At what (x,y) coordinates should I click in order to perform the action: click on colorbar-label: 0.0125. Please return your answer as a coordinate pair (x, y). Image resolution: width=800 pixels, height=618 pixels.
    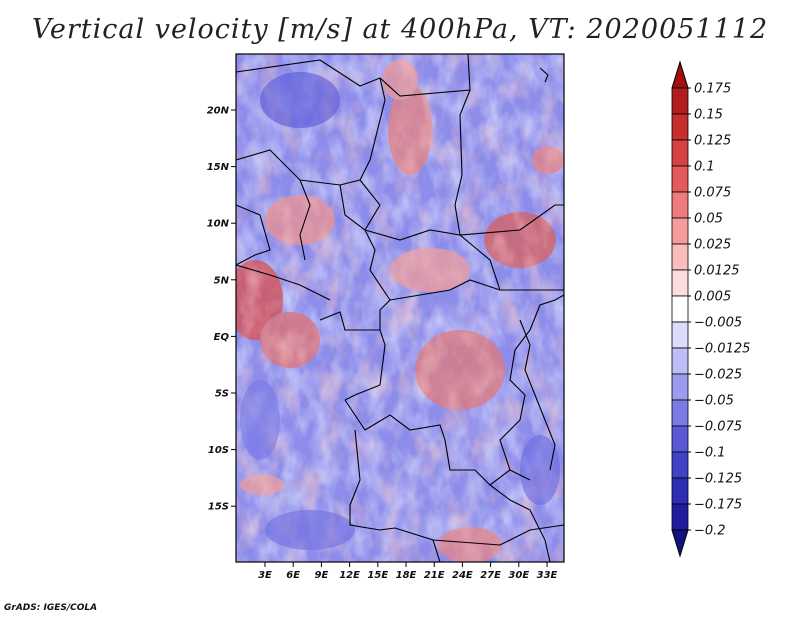
    Looking at the image, I should click on (717, 271).